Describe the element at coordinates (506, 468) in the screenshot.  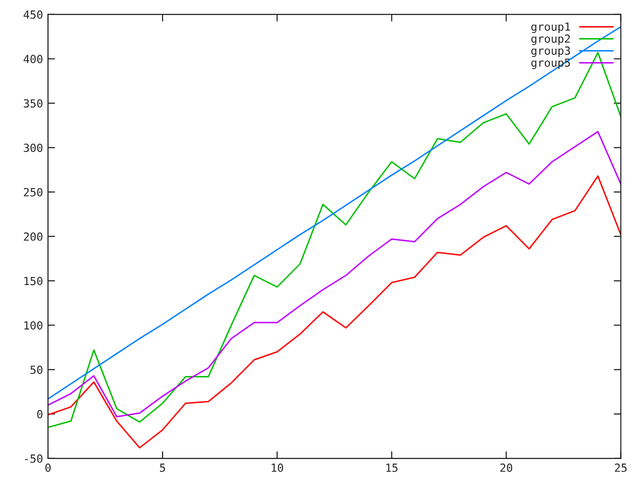
I see `x-tick-label: 20` at that location.